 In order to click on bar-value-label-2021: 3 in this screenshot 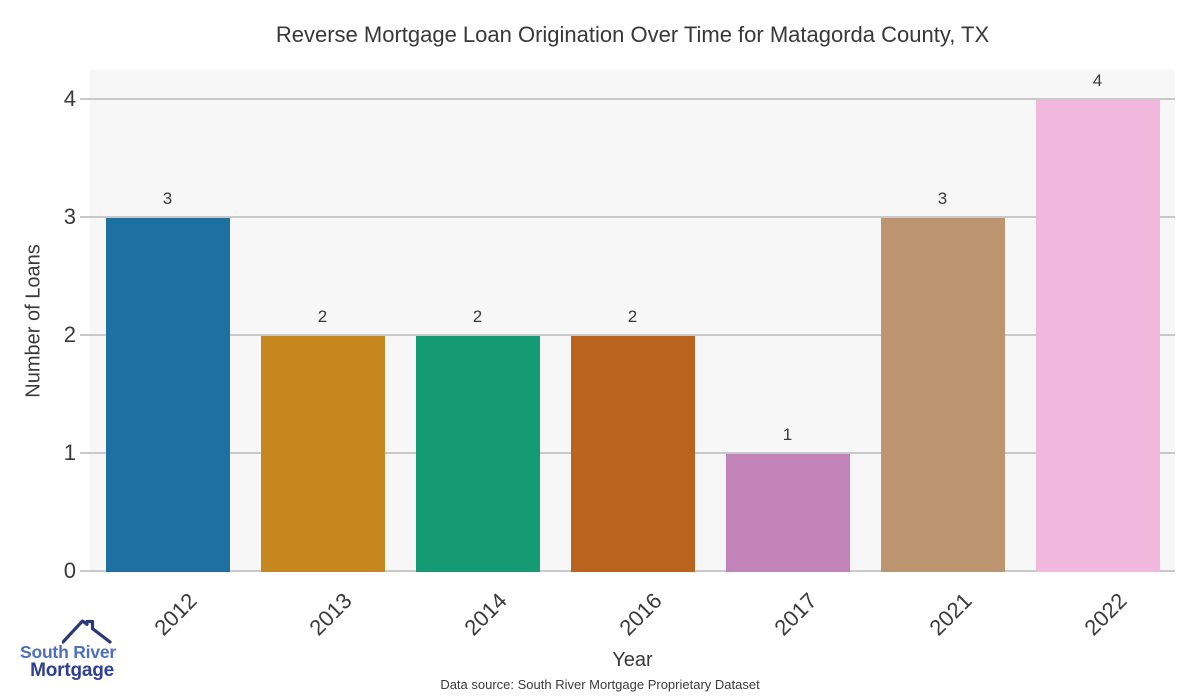, I will do `click(942, 198)`.